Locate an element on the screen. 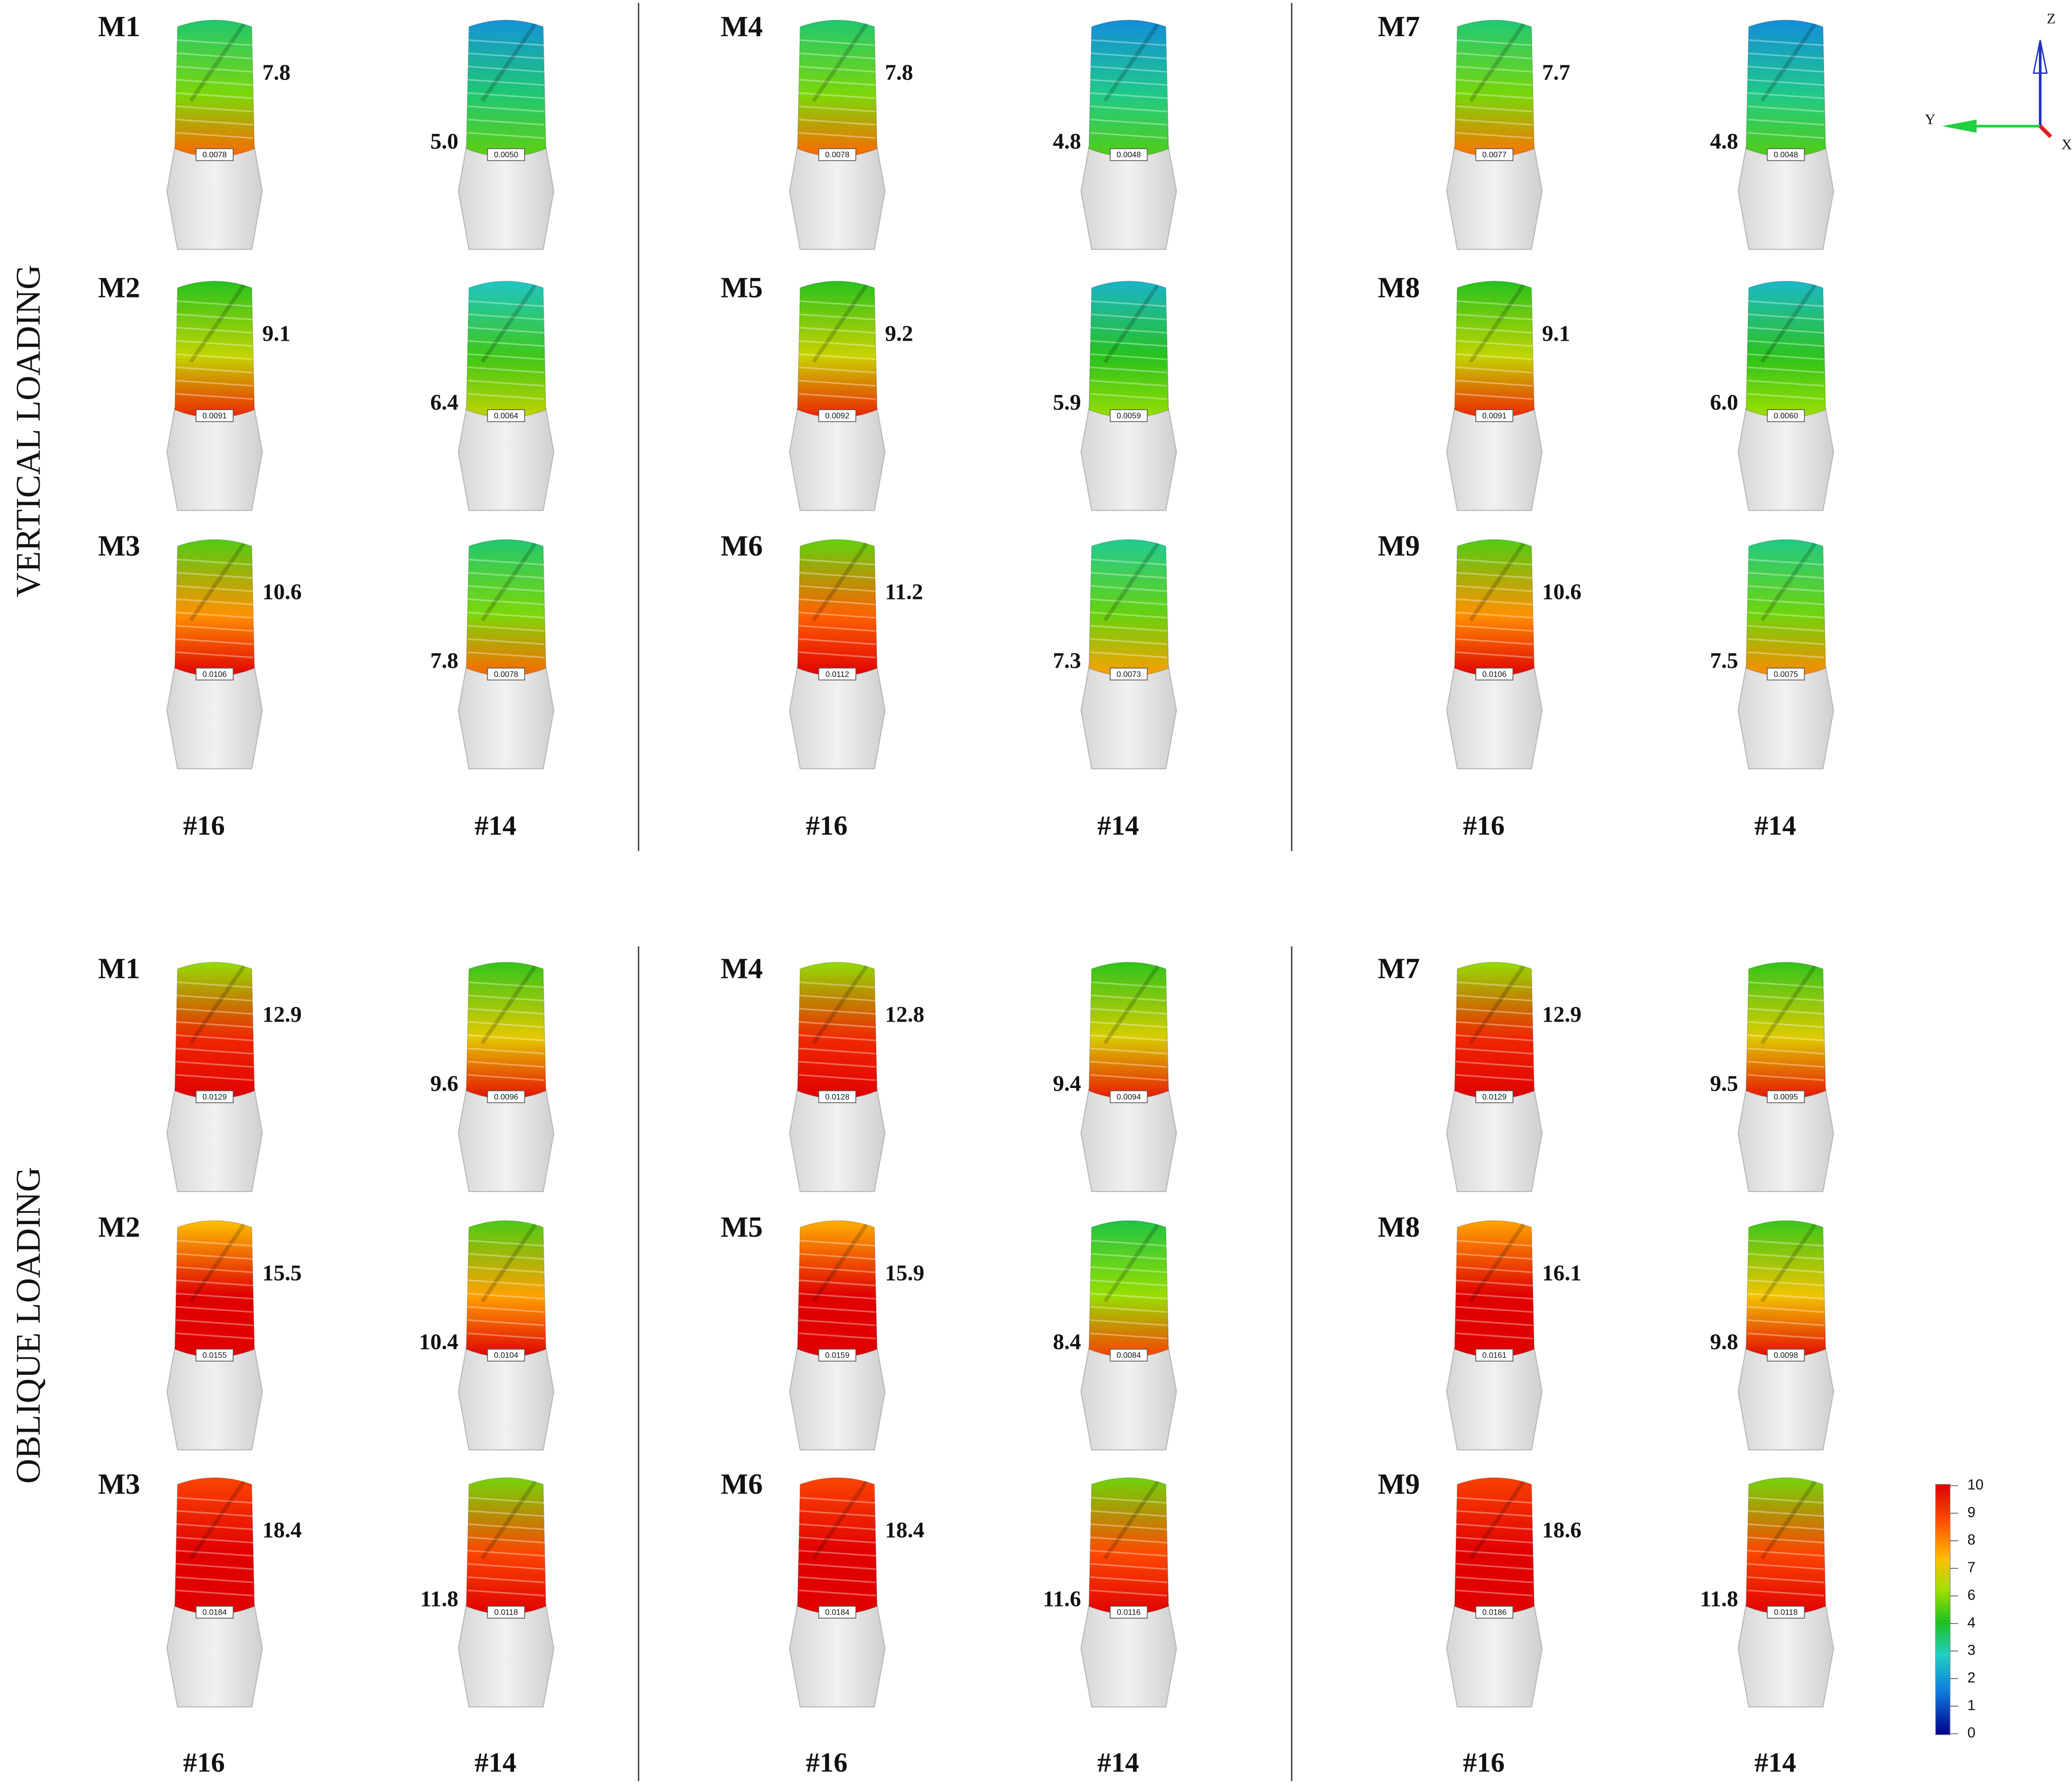 The height and width of the screenshot is (1792, 2072). stress-label: 7.8 is located at coordinates (899, 71).